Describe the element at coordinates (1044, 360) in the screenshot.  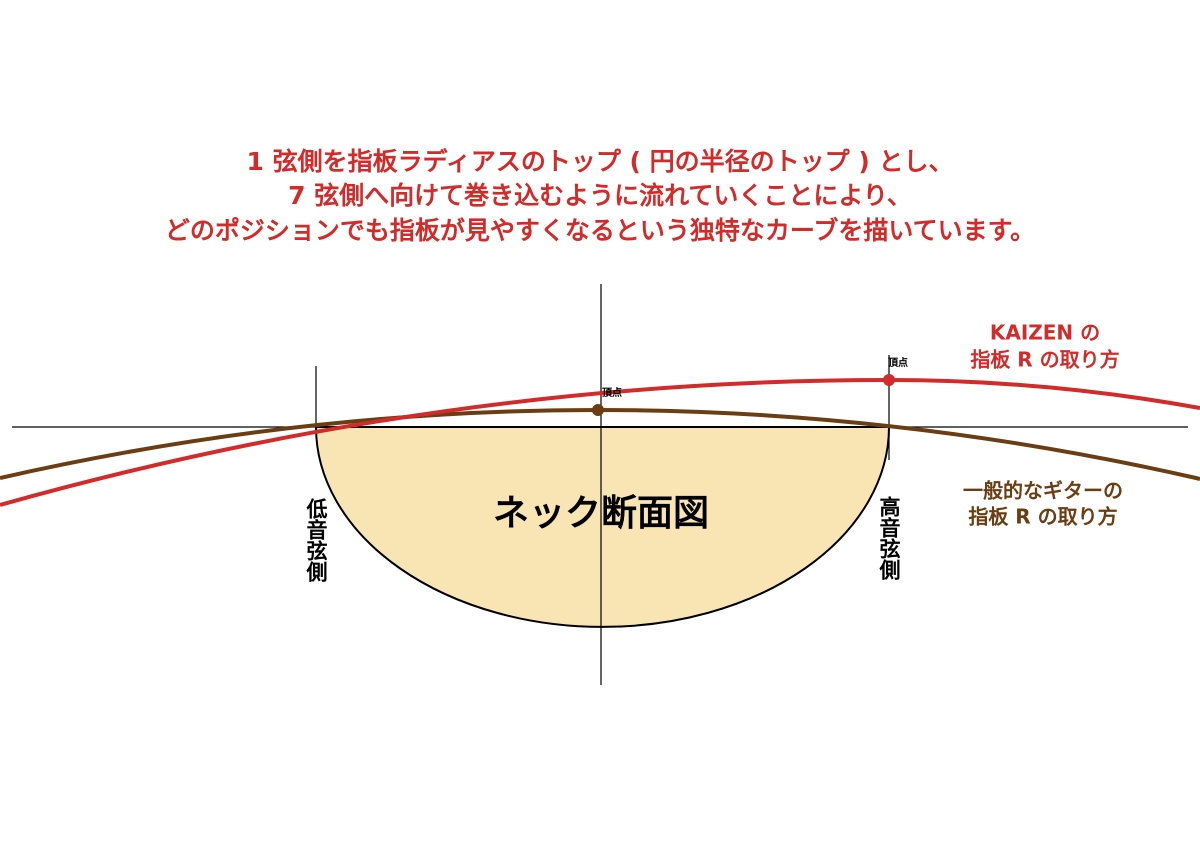
I see `kaizen-label: 指板 R の取り方` at that location.